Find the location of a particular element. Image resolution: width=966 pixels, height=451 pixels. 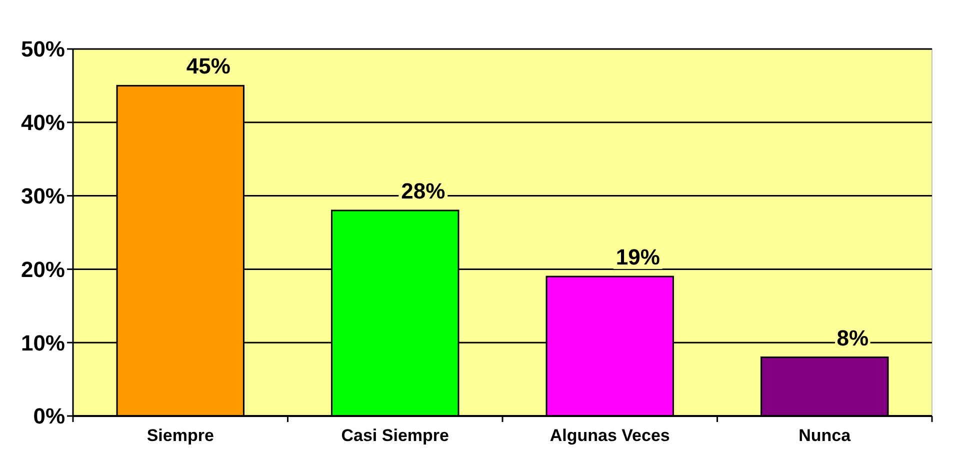

data-label: 28% is located at coordinates (423, 191).